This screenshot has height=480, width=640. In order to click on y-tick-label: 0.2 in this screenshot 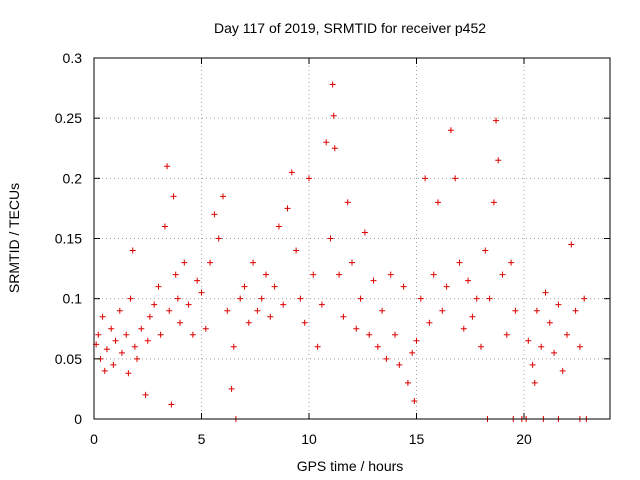, I will do `click(73, 178)`.